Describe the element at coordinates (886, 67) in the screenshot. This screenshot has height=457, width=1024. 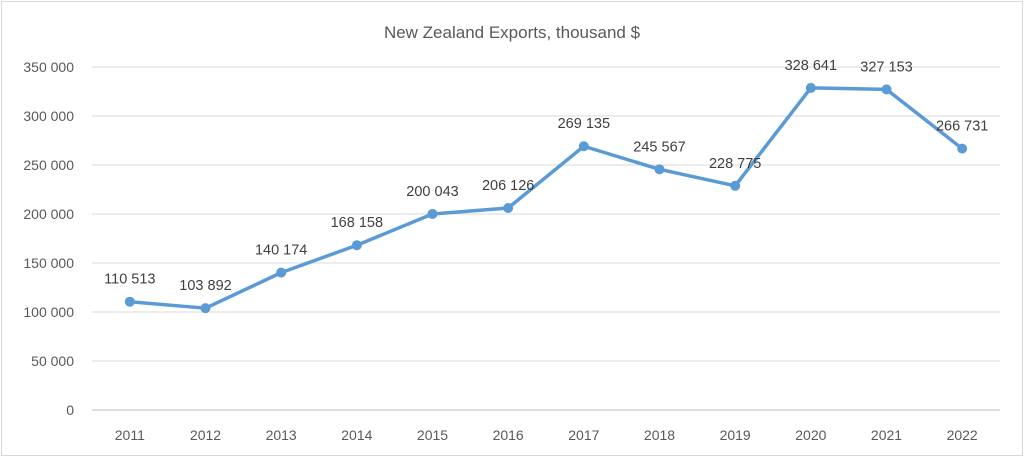
I see `data-label: 327 153` at that location.